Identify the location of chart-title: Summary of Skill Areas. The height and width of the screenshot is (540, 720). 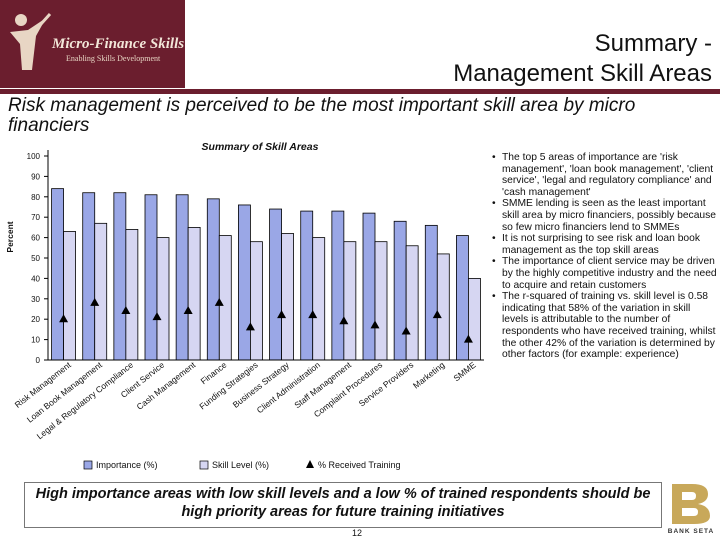
(260, 147).